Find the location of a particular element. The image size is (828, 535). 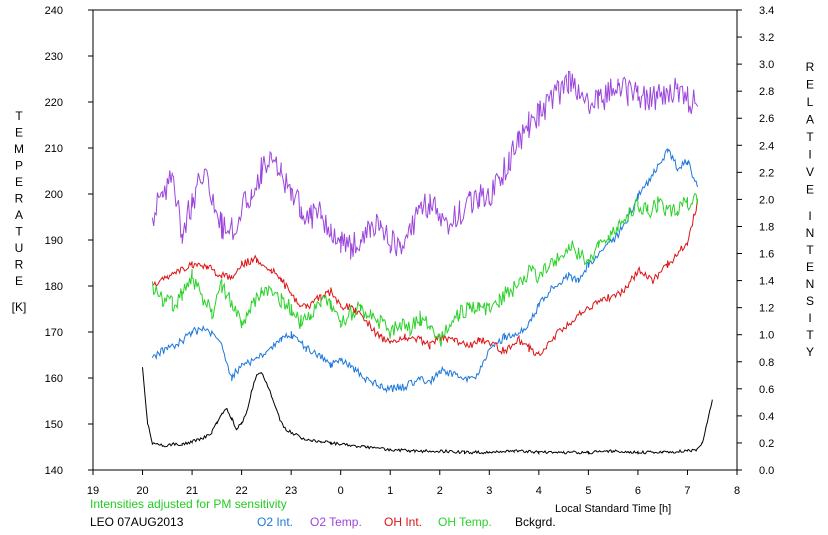

y2-axis-letter: V is located at coordinates (810, 172).